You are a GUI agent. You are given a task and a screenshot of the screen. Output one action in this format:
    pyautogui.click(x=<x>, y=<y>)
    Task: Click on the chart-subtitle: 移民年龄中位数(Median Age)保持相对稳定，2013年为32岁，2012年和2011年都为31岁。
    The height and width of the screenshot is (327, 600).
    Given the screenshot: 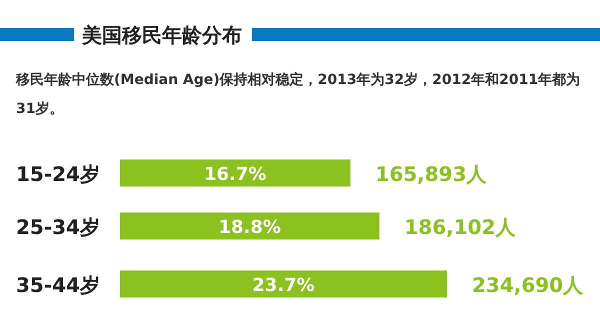 What is the action you would take?
    pyautogui.click(x=297, y=94)
    